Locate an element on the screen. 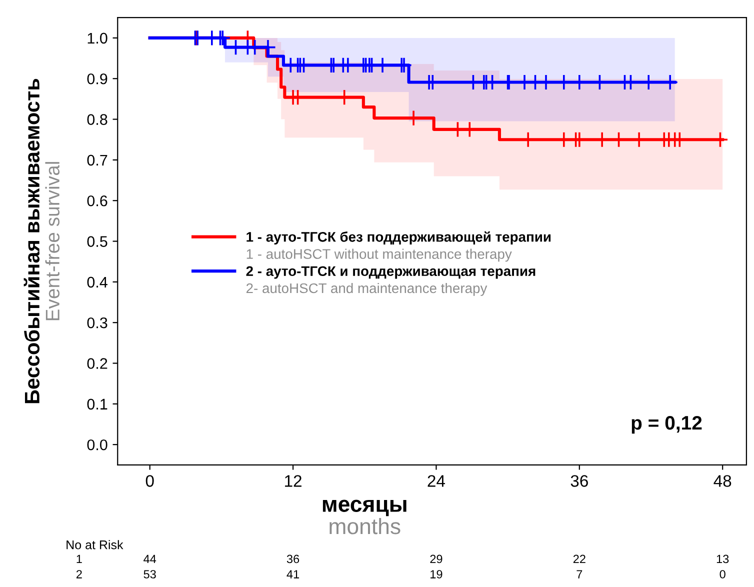  y-tick-label: 0.3 is located at coordinates (97, 322).